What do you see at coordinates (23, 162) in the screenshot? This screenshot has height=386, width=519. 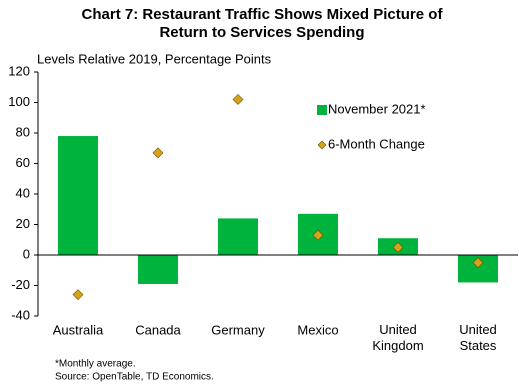 I see `y-tick-label: 60` at bounding box center [23, 162].